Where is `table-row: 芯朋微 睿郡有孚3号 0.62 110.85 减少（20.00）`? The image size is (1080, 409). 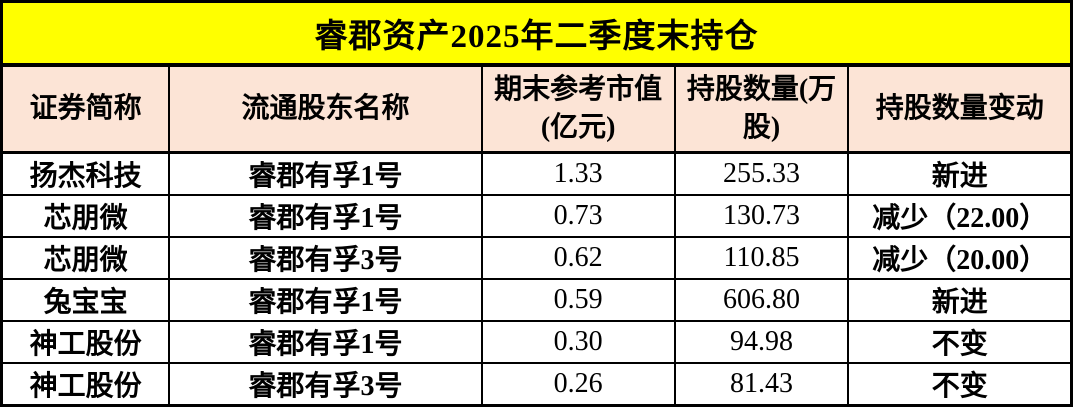 table-row: 芯朋微 睿郡有孚3号 0.62 110.85 减少（20.00） is located at coordinates (536, 258).